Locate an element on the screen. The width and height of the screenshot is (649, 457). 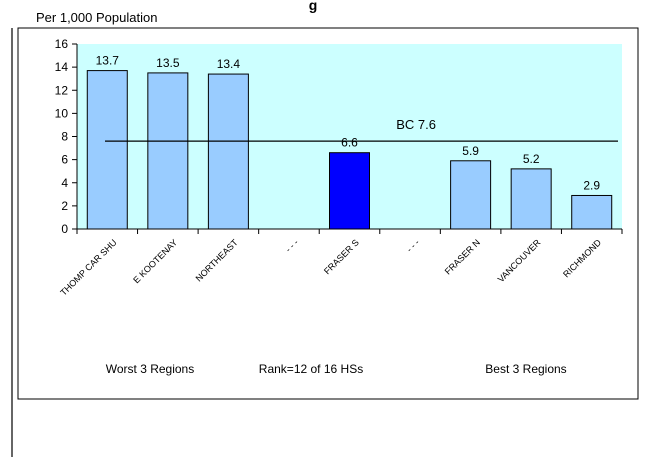
x-category-label: FRASER S is located at coordinates (341, 256).